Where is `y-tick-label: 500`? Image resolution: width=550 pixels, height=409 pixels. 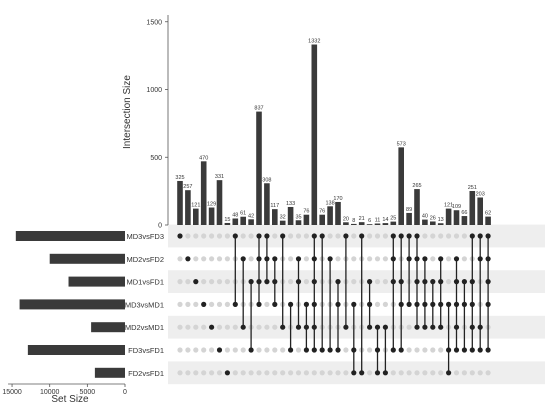
y-tick-label: 500 is located at coordinates (156, 158).